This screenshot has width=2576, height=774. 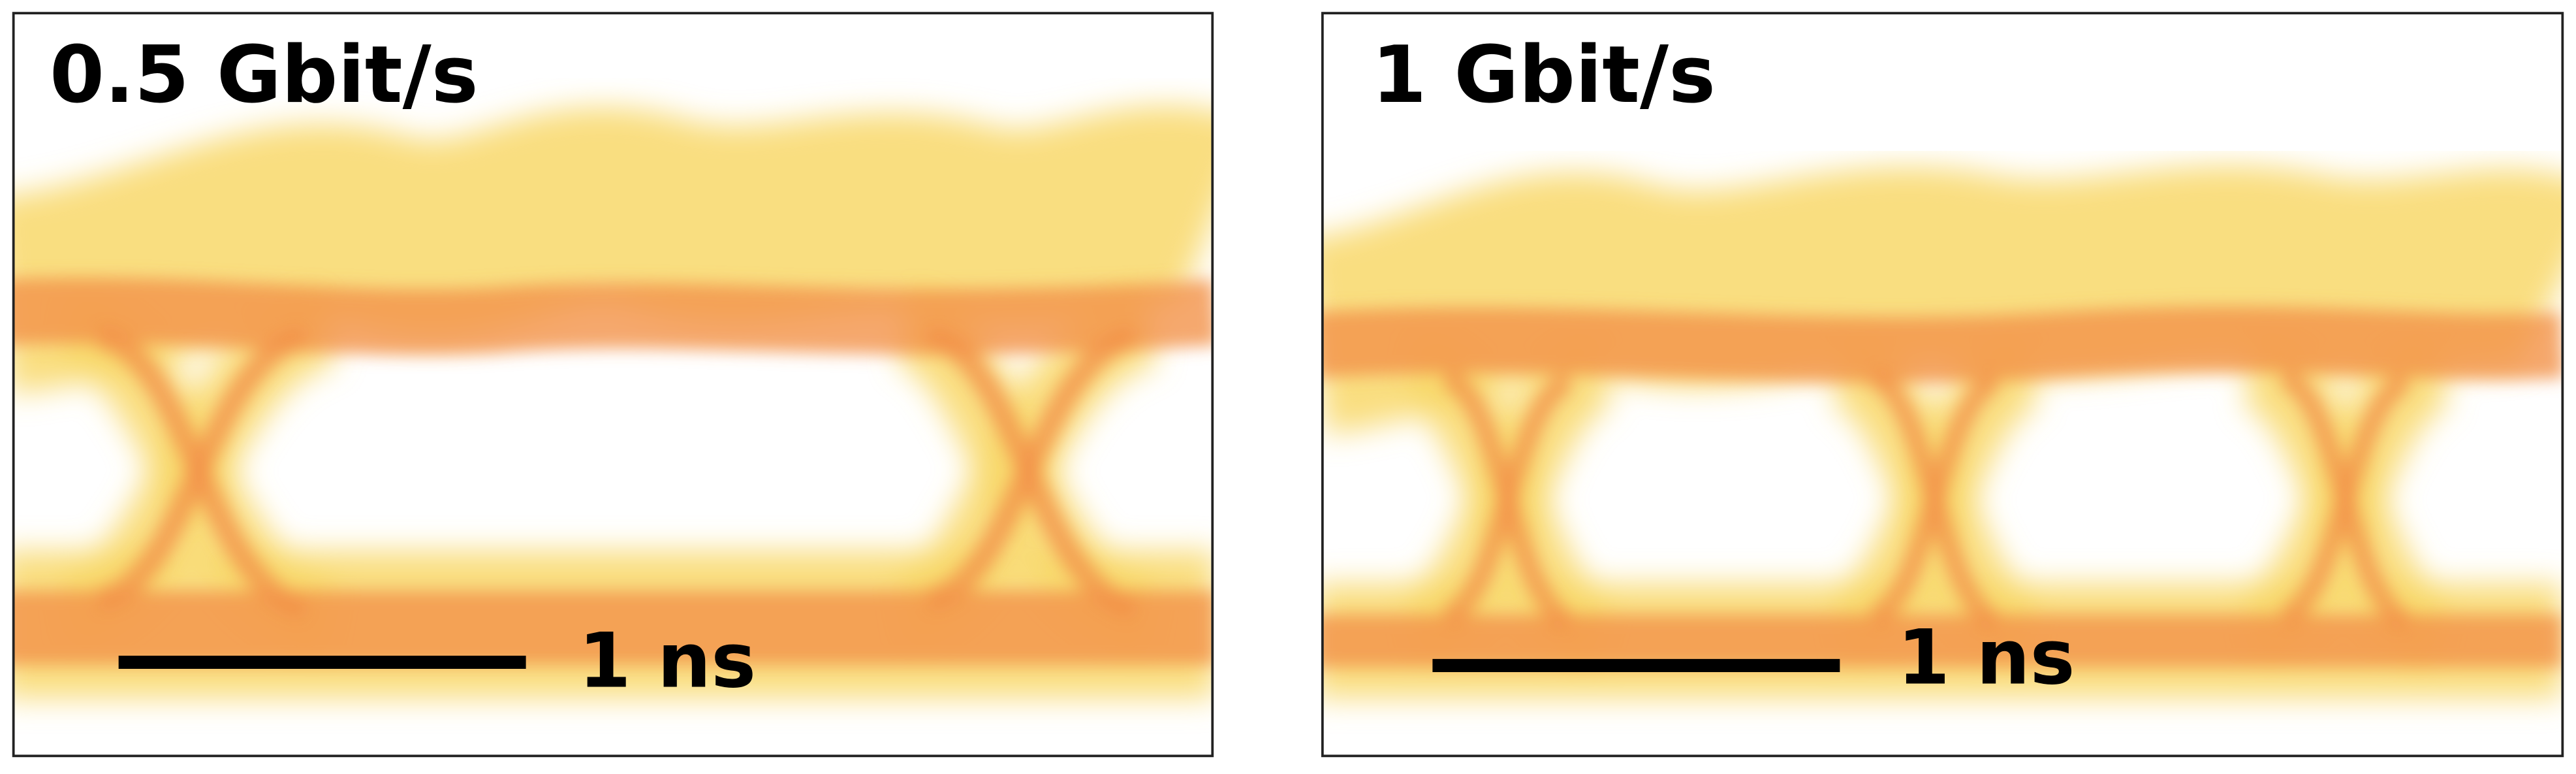 I want to click on panel-title: 1 Gbit/s, so click(x=1544, y=75).